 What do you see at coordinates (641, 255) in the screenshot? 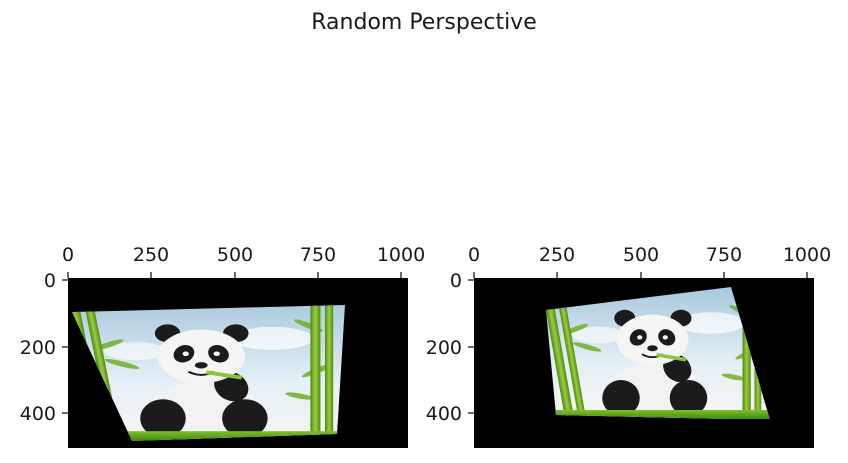
I see `right-x-tick-500: 500` at bounding box center [641, 255].